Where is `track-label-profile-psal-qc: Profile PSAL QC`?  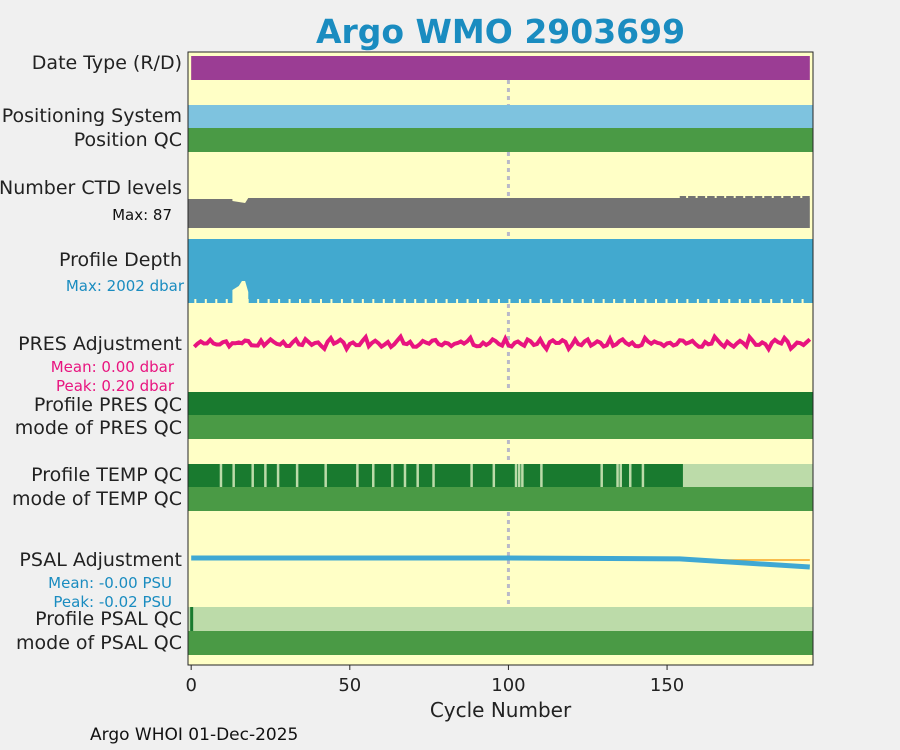 track-label-profile-psal-qc: Profile PSAL QC is located at coordinates (108, 619).